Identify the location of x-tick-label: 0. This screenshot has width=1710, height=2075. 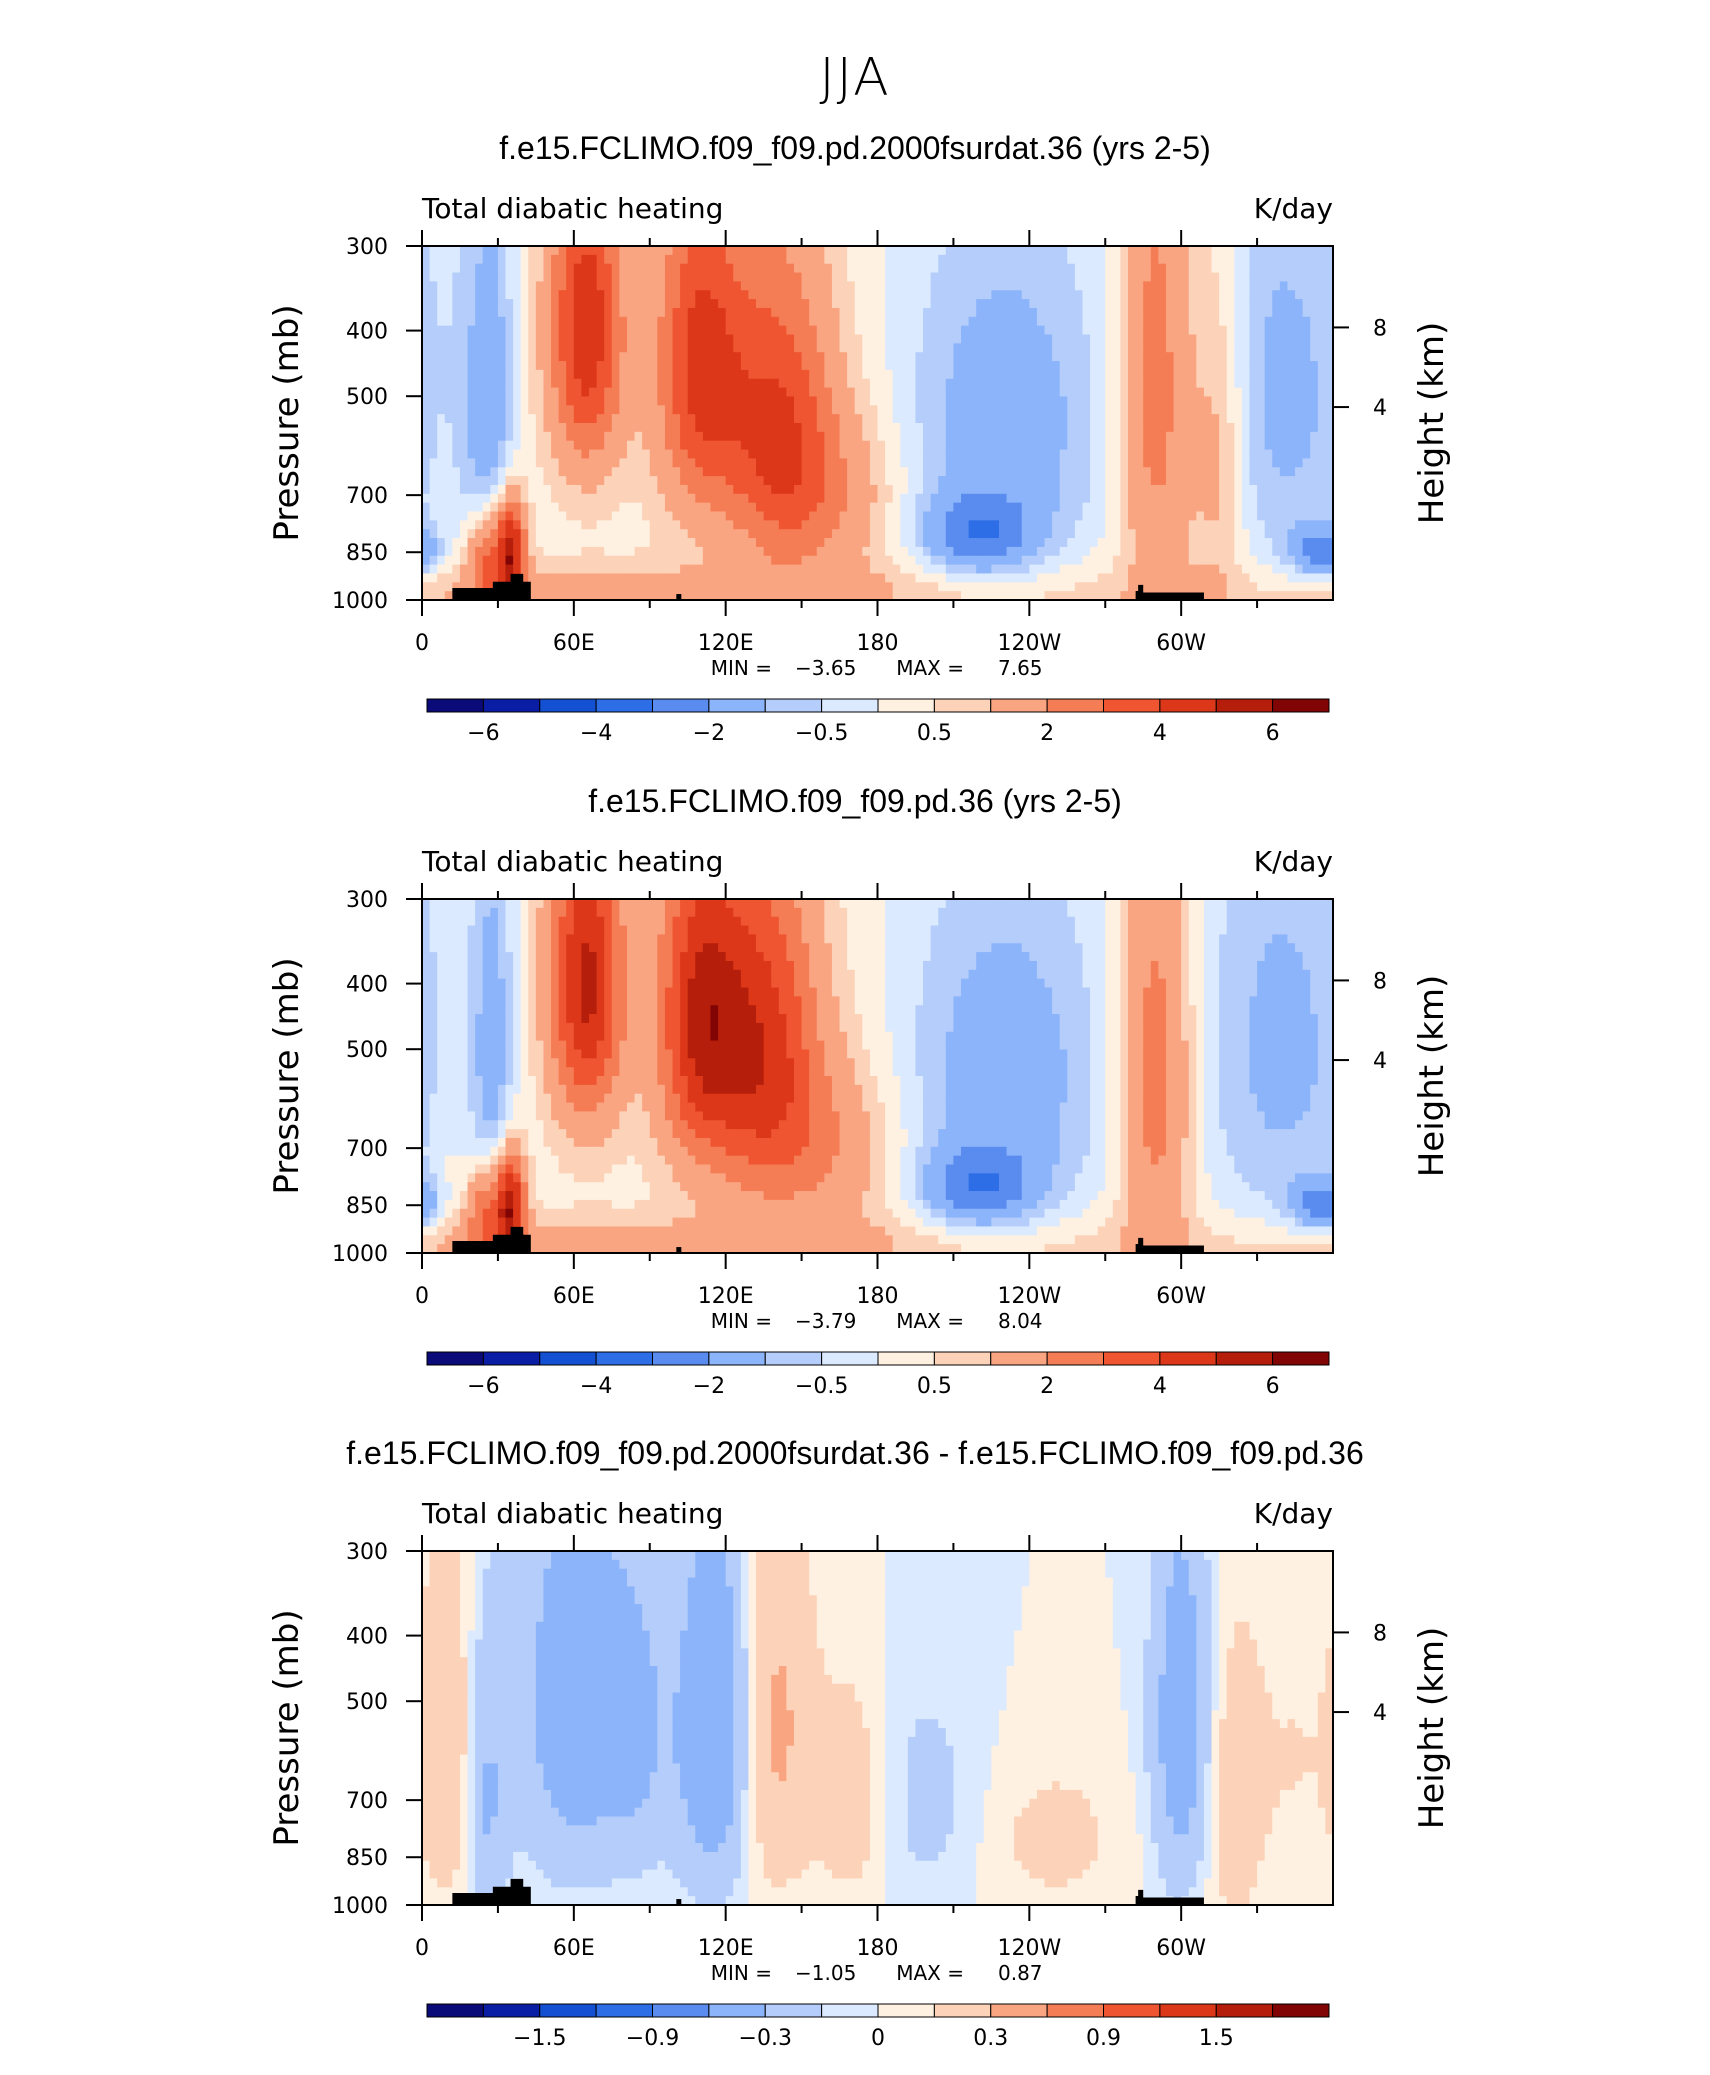
(422, 643).